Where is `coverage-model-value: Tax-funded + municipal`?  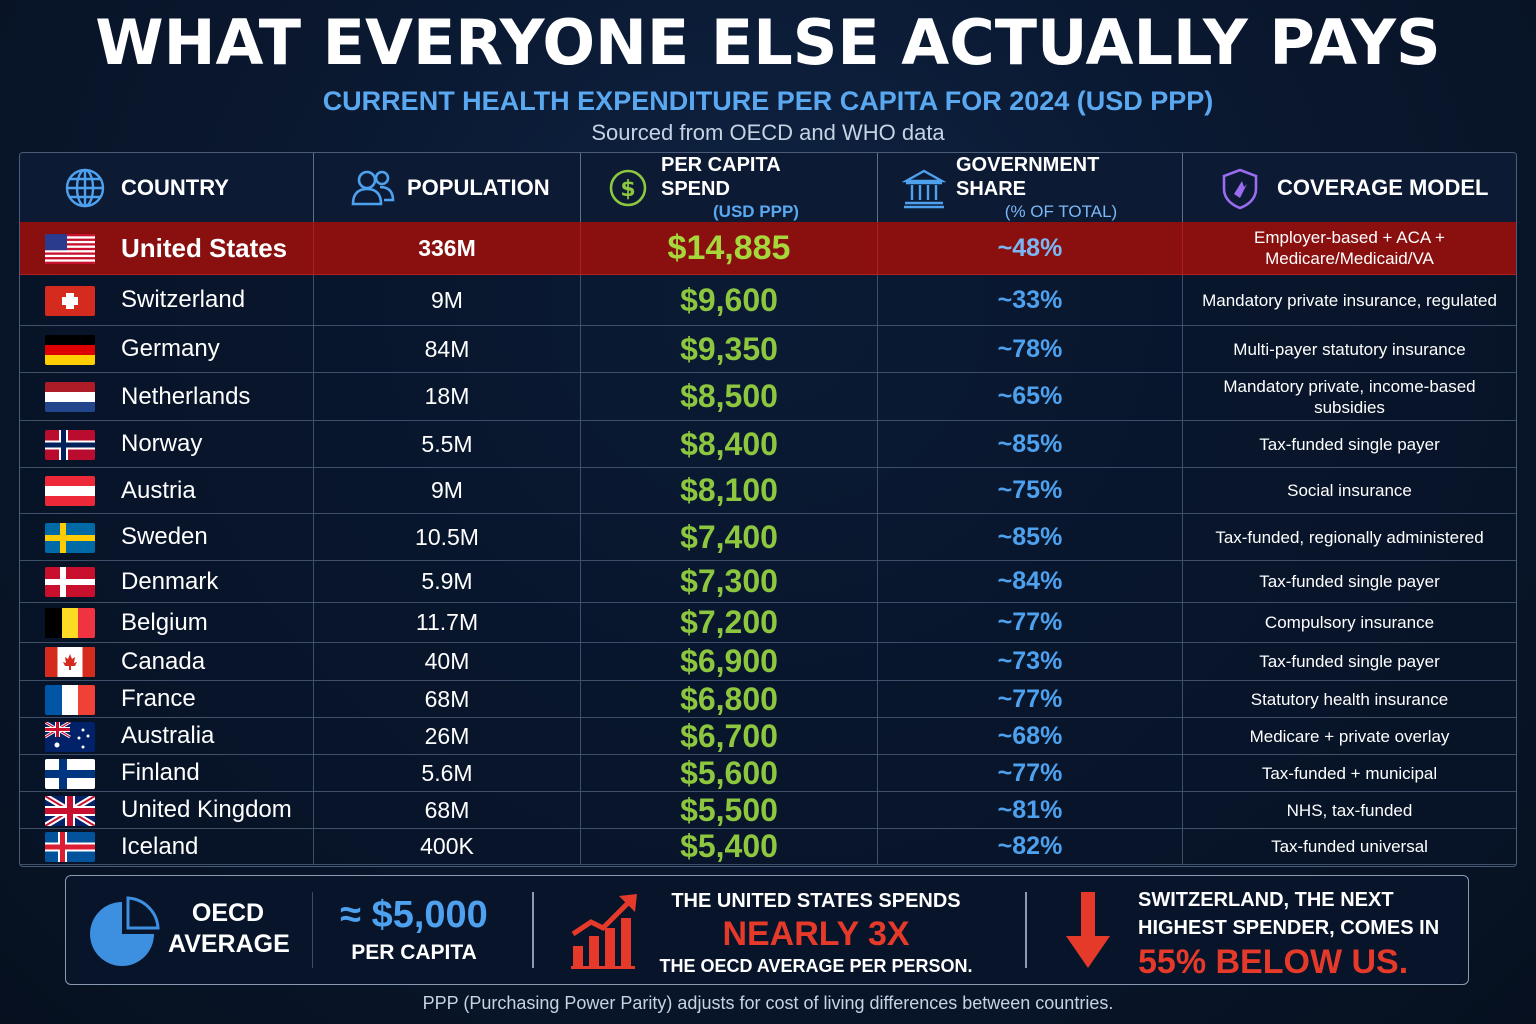 coverage-model-value: Tax-funded + municipal is located at coordinates (1349, 773).